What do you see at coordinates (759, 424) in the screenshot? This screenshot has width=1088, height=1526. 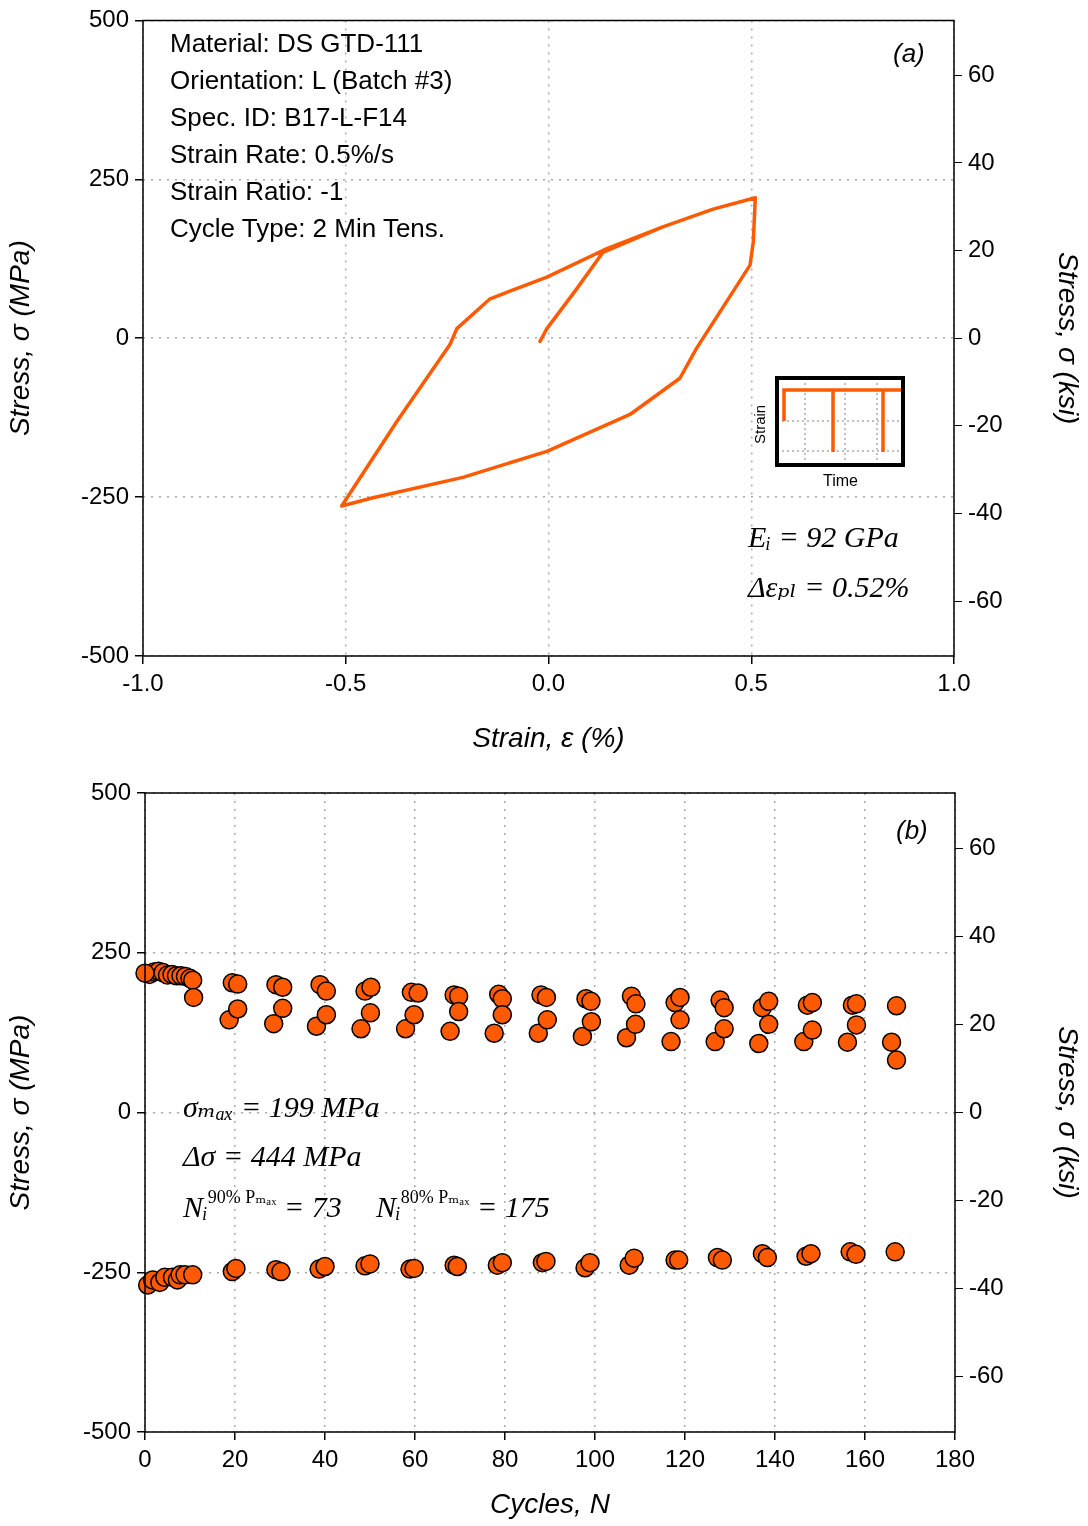 I see `annotation: Strain` at bounding box center [759, 424].